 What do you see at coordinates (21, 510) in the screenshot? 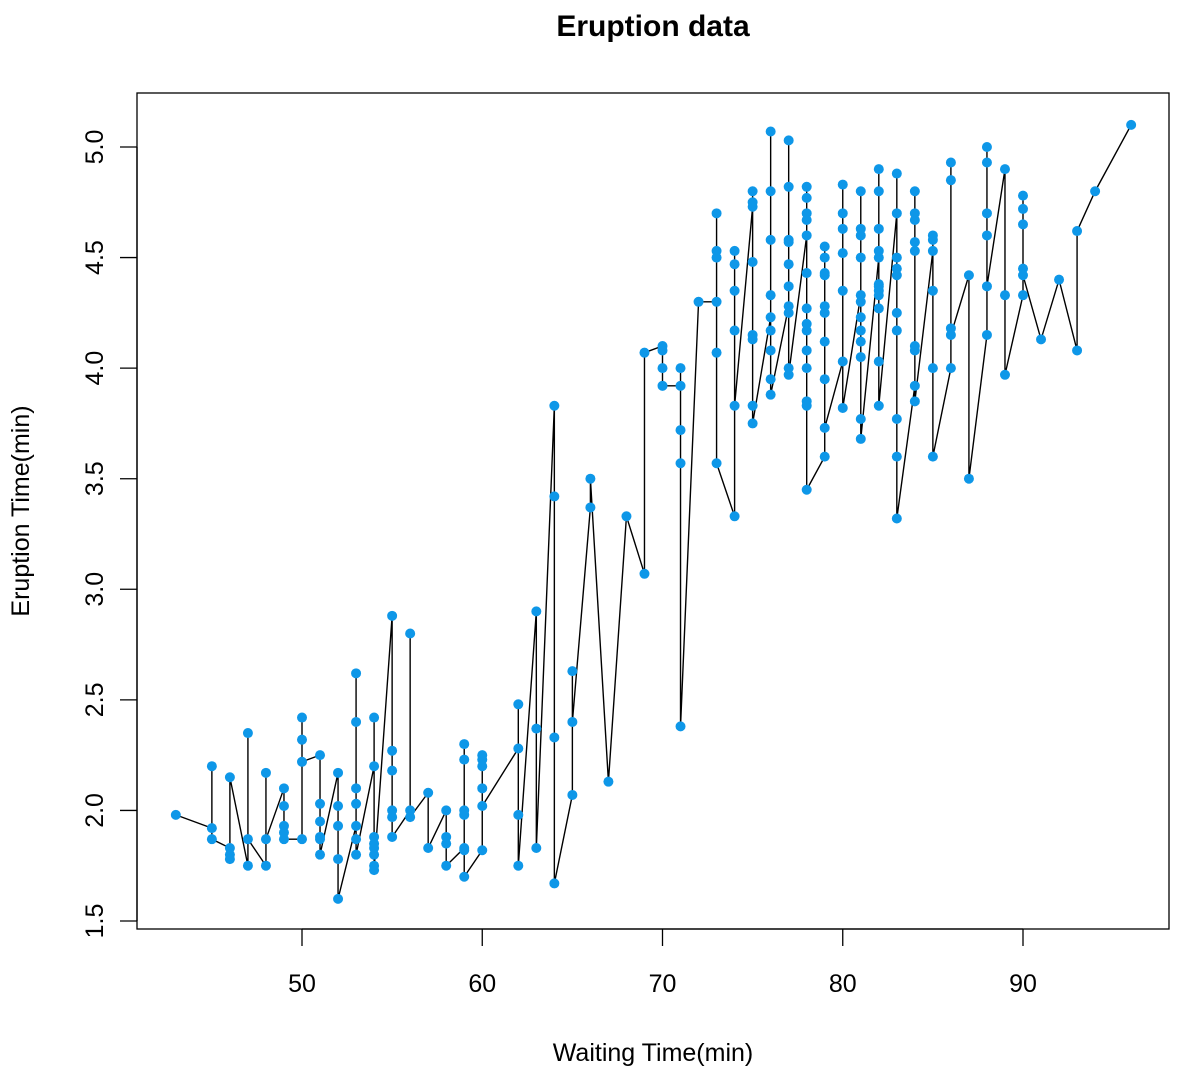
I see `y-axis-label: Eruption Time(min)` at bounding box center [21, 510].